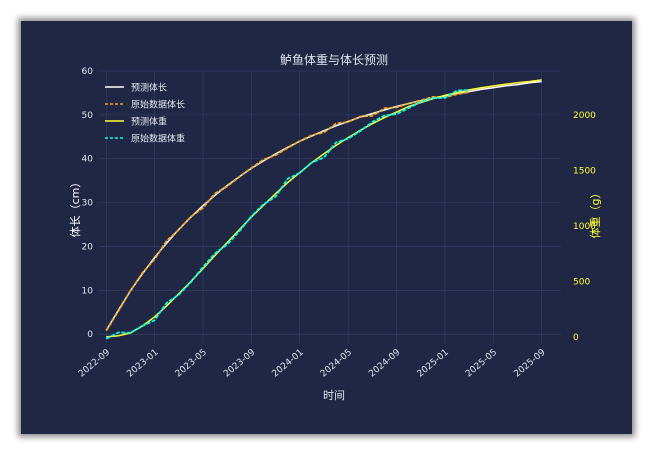 The image size is (653, 456). What do you see at coordinates (576, 338) in the screenshot?
I see `y-right-tick-label: 0` at bounding box center [576, 338].